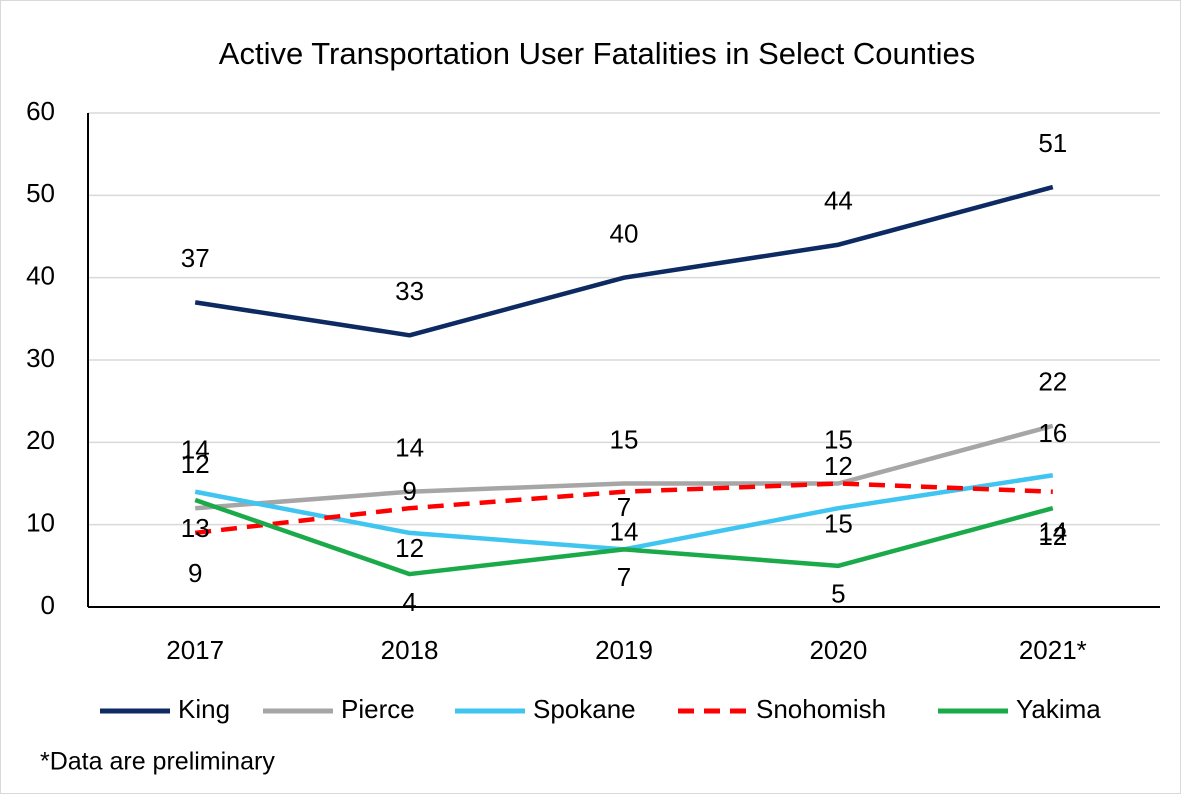 This screenshot has height=794, width=1181. Describe the element at coordinates (1053, 650) in the screenshot. I see `x-tick-label: 2021*` at that location.